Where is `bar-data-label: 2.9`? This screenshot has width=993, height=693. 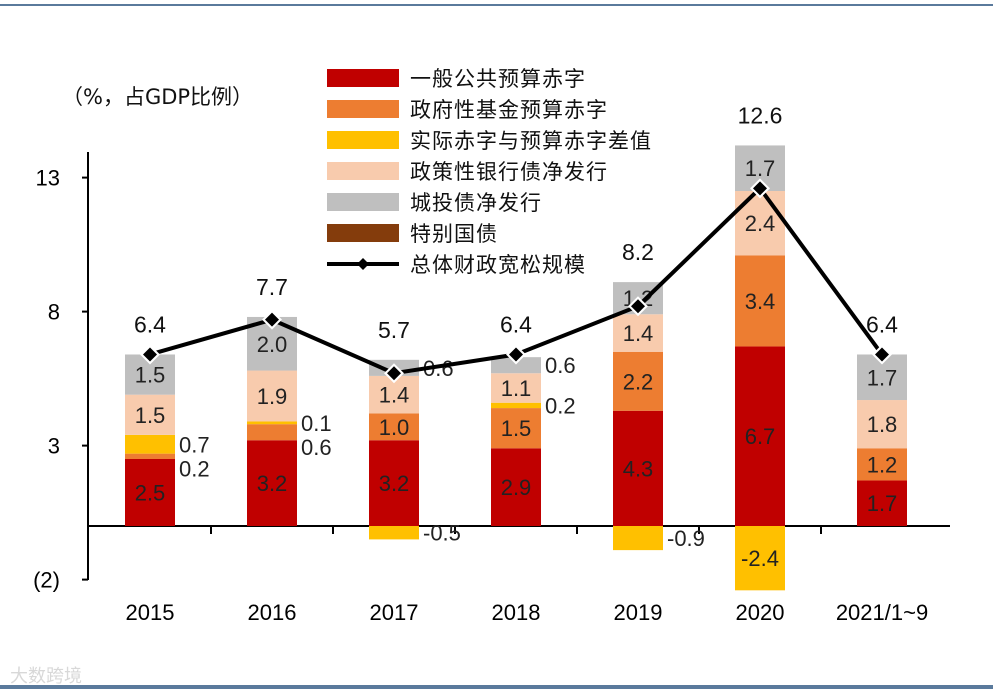
bar-data-label: 2.9 is located at coordinates (516, 487).